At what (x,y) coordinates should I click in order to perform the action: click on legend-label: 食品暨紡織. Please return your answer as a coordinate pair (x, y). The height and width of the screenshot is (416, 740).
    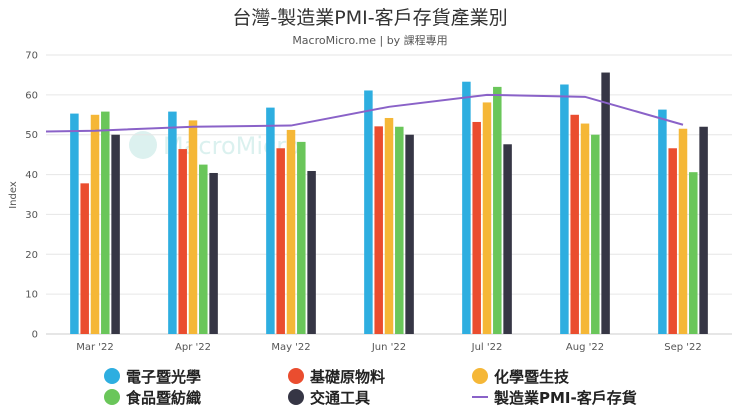
    Looking at the image, I should click on (164, 397).